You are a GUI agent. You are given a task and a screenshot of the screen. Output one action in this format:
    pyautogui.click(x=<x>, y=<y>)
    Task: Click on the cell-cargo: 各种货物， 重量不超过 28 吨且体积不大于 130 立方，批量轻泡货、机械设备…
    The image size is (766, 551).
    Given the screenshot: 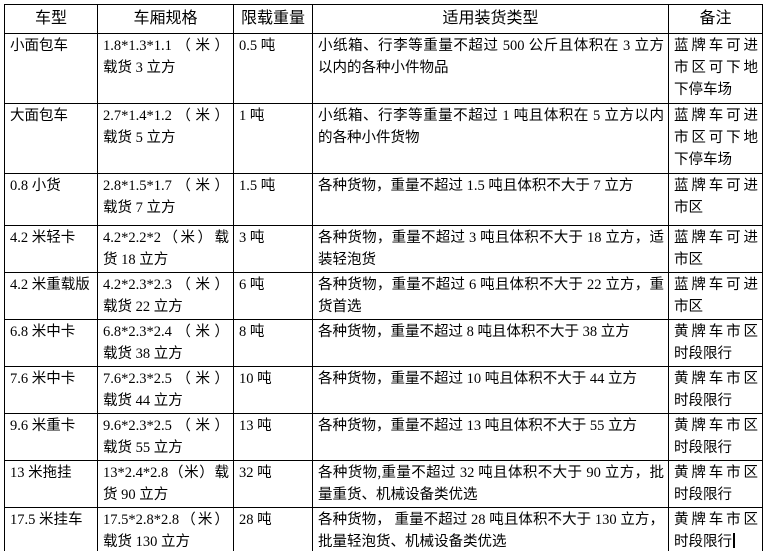 What is the action you would take?
    pyautogui.click(x=490, y=529)
    